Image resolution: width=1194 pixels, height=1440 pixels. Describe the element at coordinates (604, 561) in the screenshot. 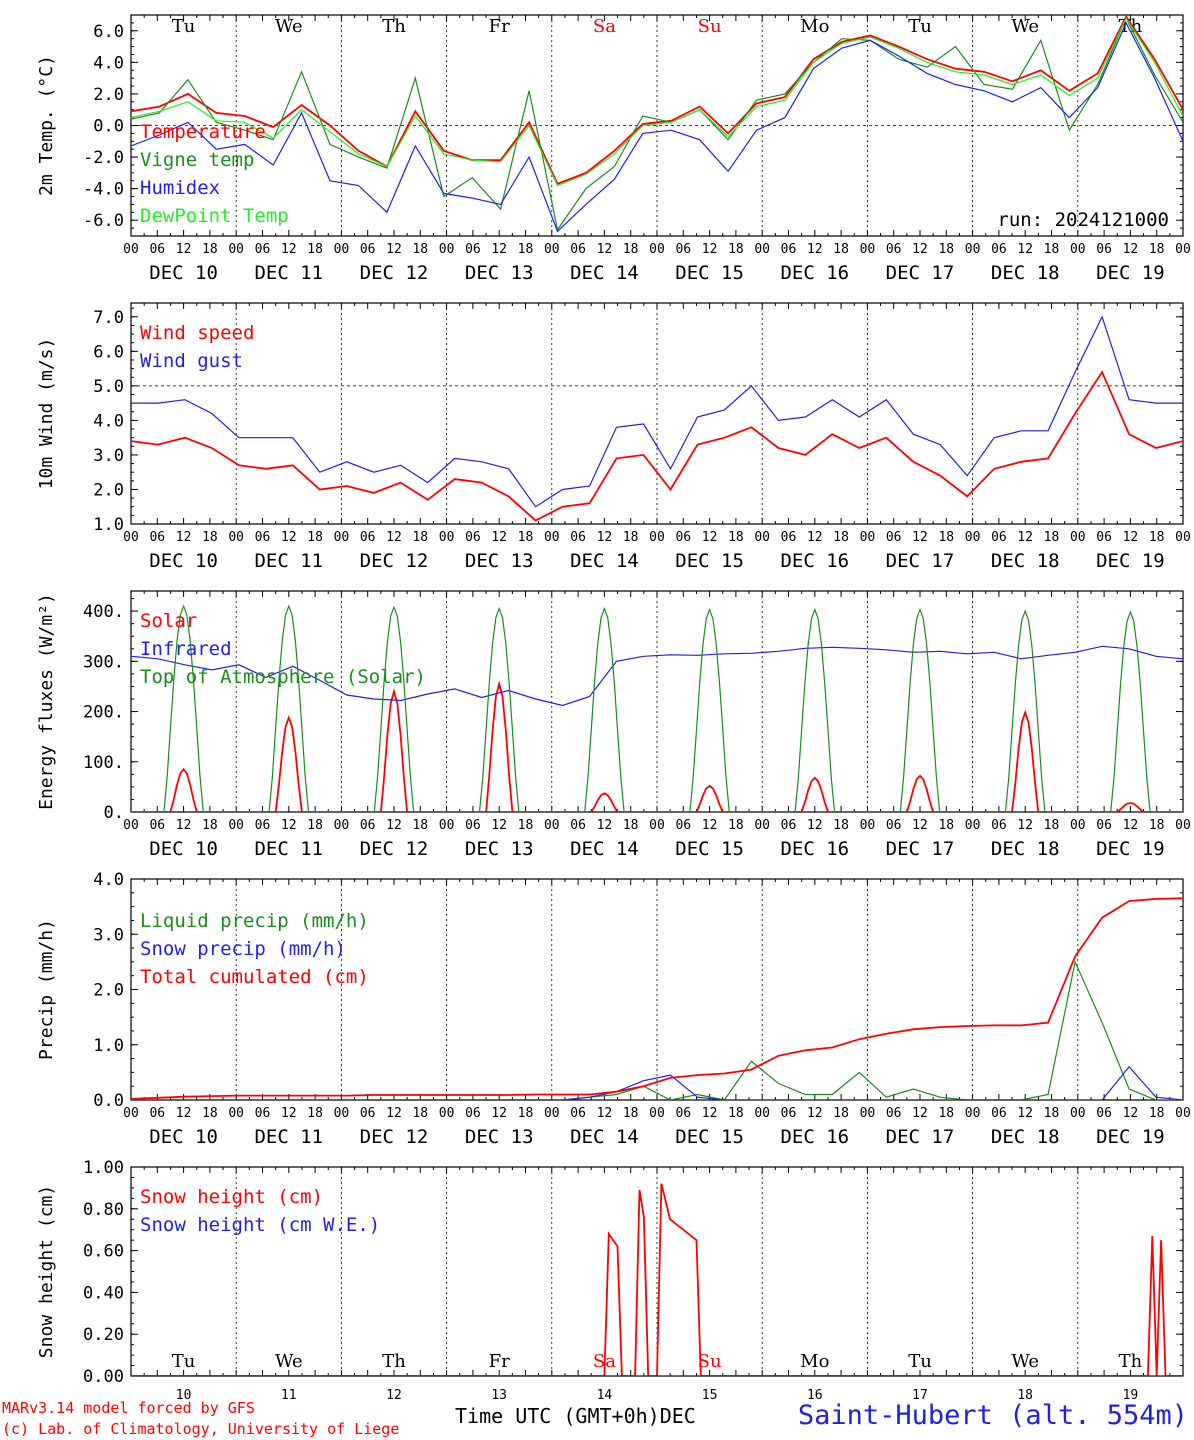

I see `x-date-label: DEC 14` at that location.